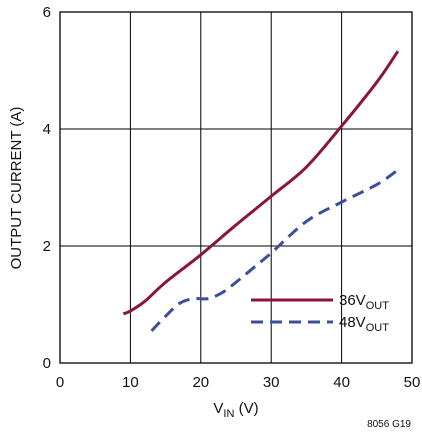 The width and height of the screenshot is (422, 433). What do you see at coordinates (60, 382) in the screenshot?
I see `x-tick-label: 0` at bounding box center [60, 382].